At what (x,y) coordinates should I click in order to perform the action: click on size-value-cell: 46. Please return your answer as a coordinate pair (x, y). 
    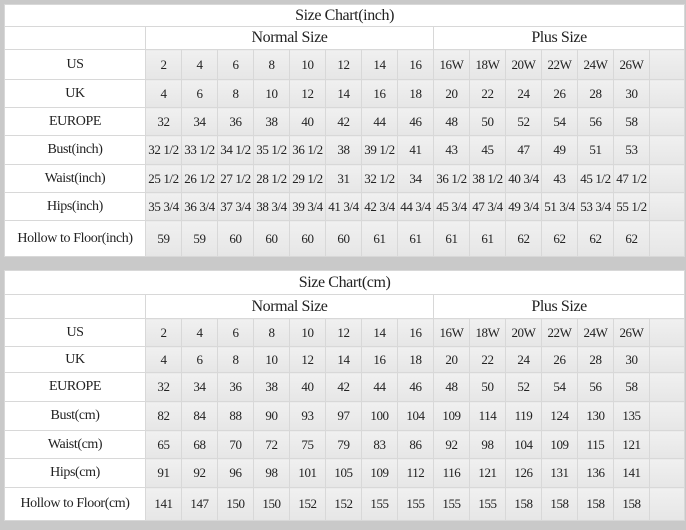
    Looking at the image, I should click on (415, 387).